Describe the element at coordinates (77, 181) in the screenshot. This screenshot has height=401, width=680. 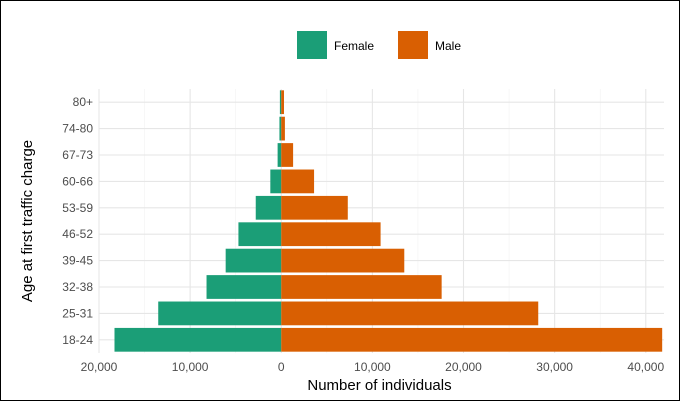
I see `y-tick-label: 60-66` at that location.